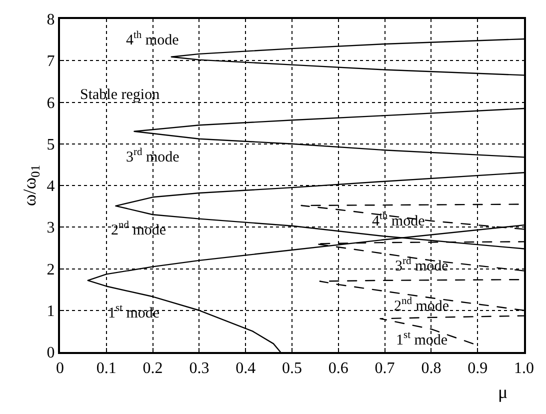 The image size is (546, 414). What do you see at coordinates (292, 369) in the screenshot?
I see `x-tick-label: 0.5` at bounding box center [292, 369].